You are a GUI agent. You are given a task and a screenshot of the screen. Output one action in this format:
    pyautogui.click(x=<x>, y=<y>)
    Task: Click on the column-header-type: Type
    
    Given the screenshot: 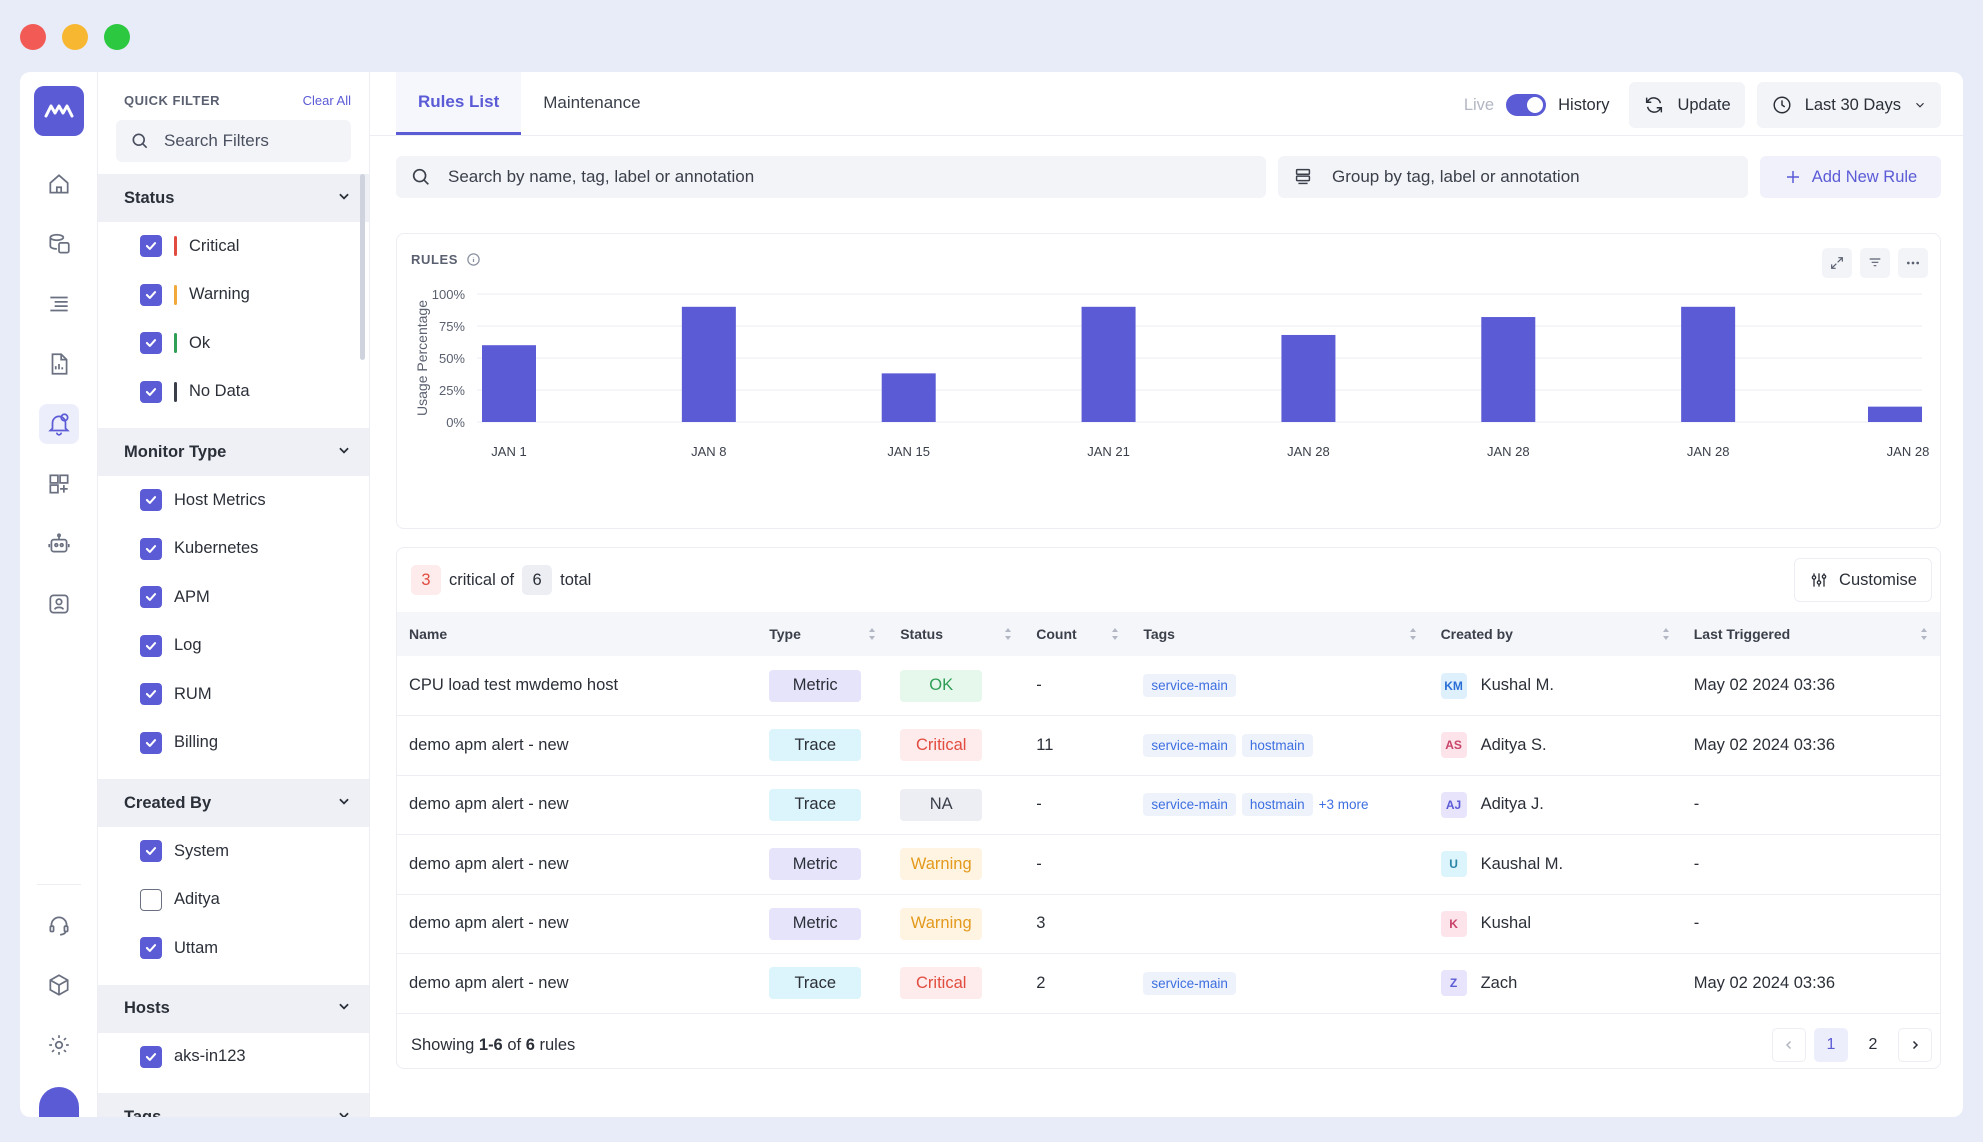 What is the action you would take?
    pyautogui.click(x=822, y=634)
    